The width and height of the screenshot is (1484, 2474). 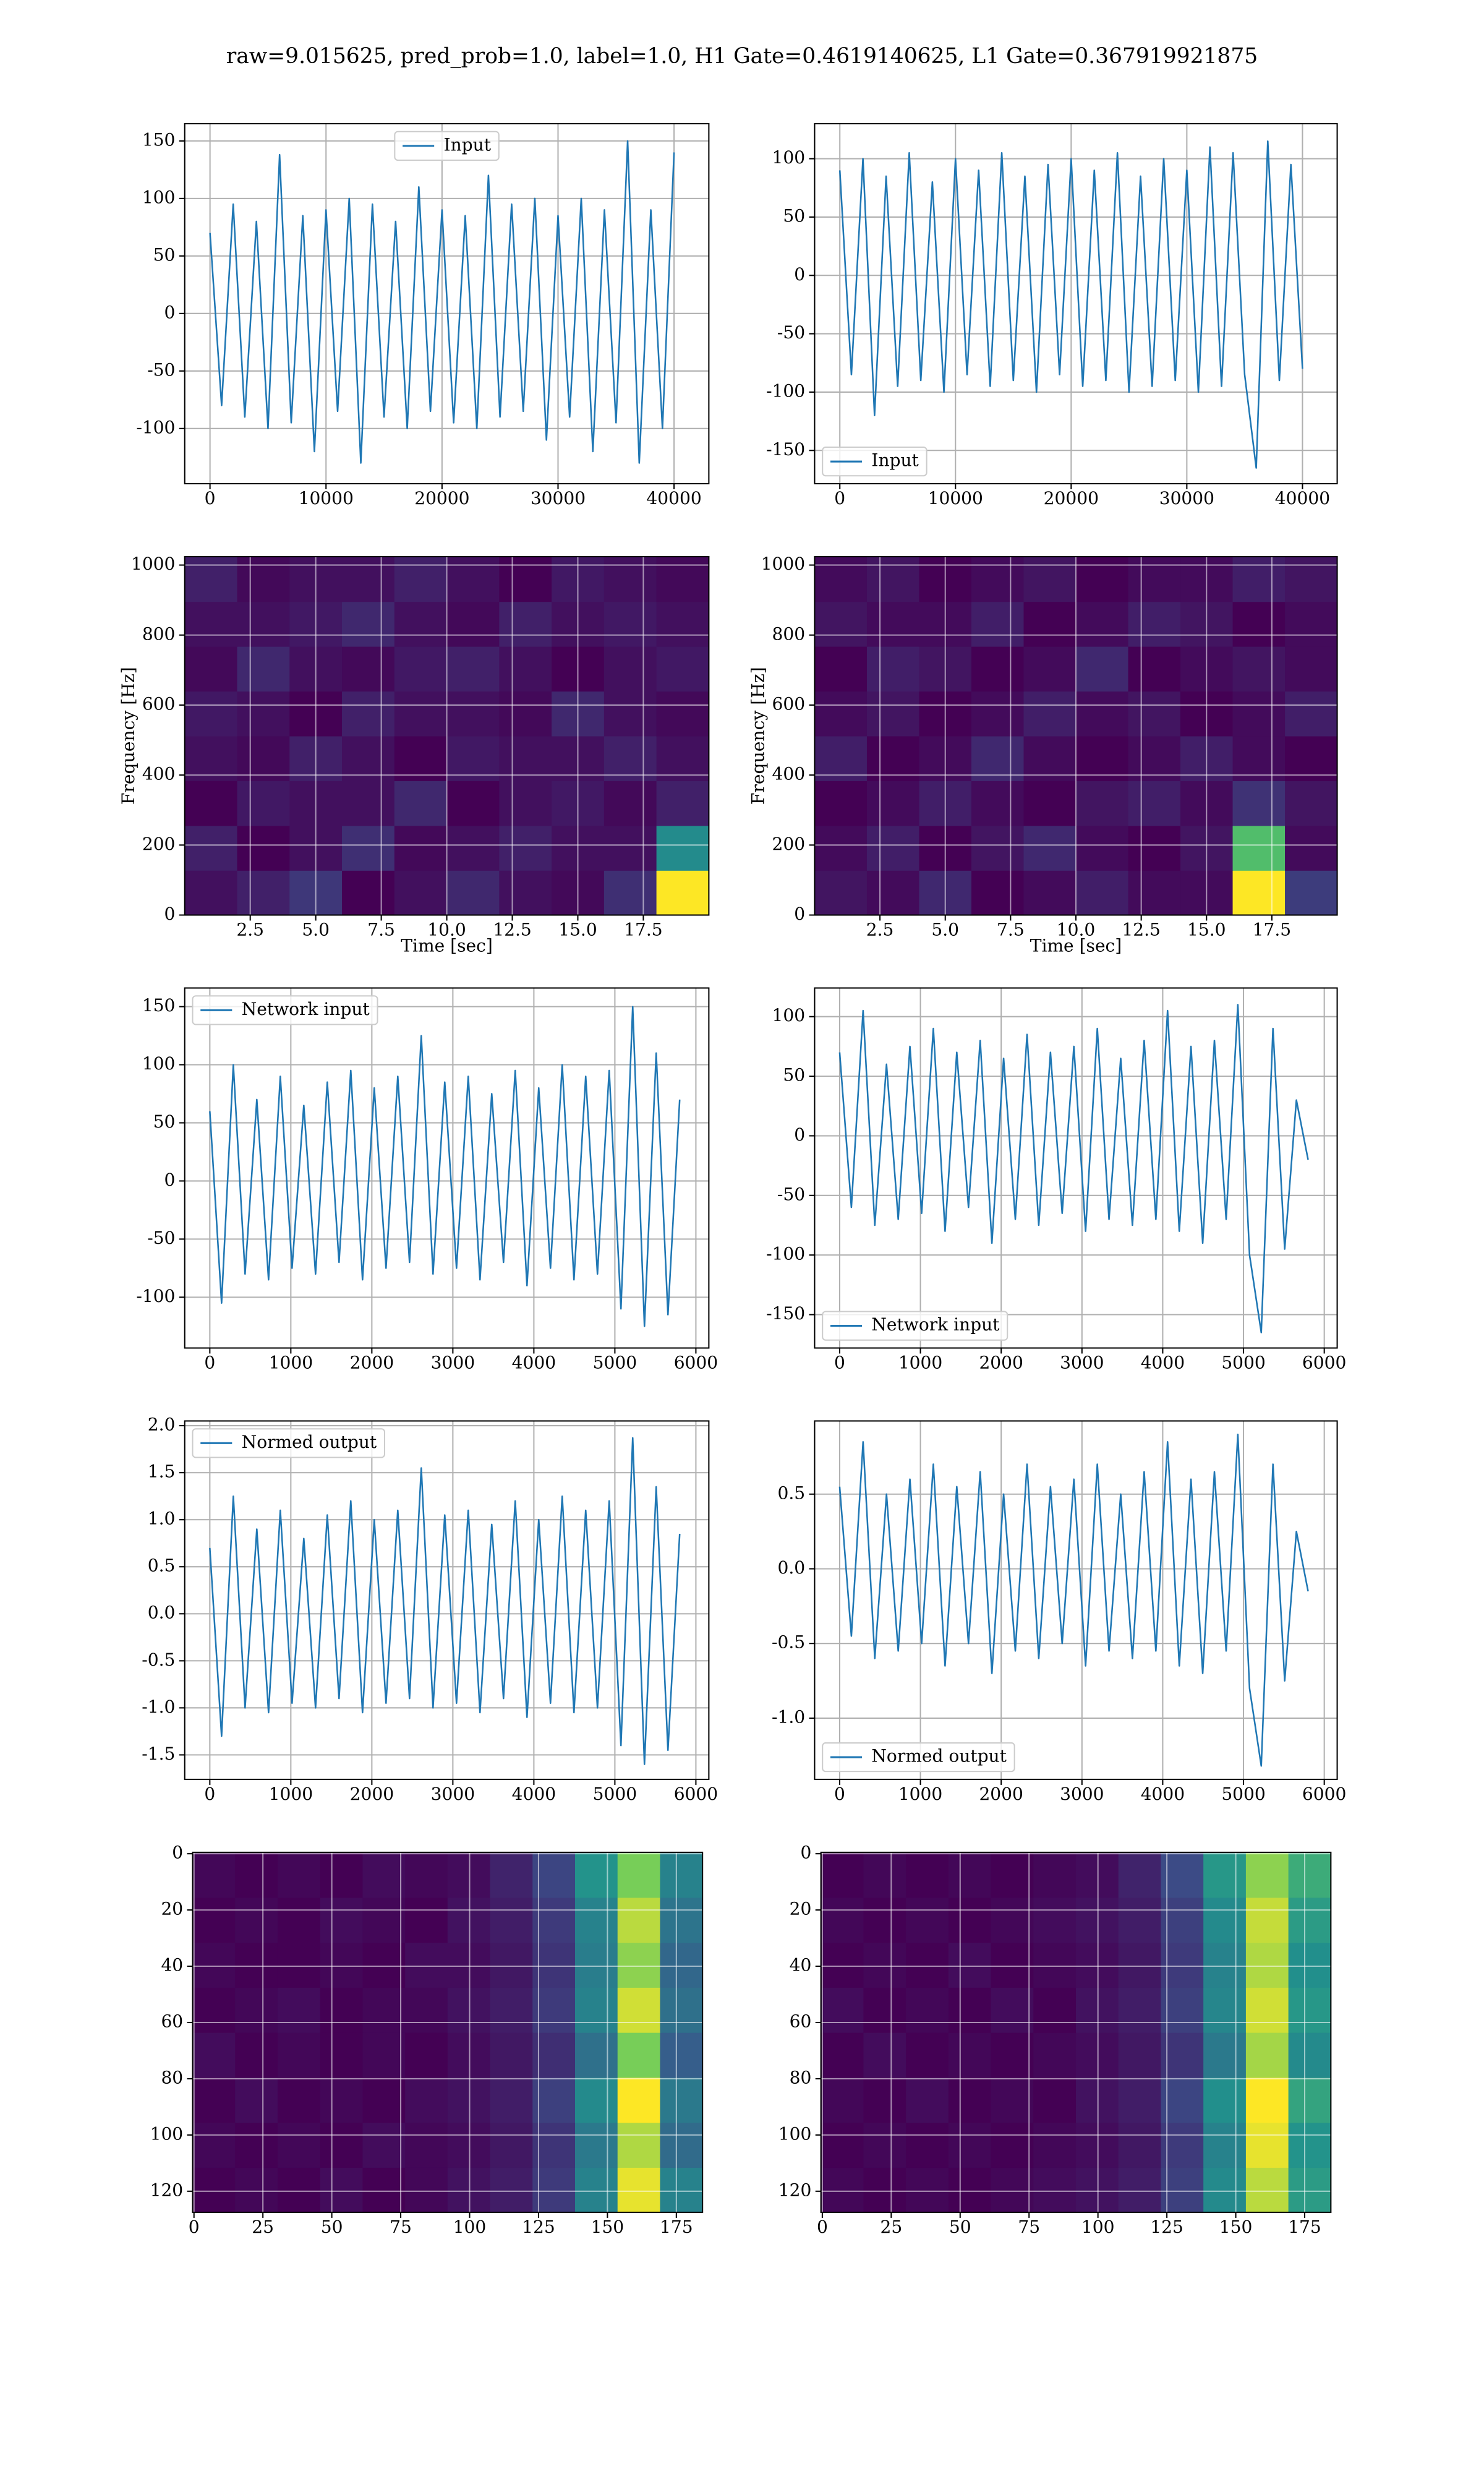 What do you see at coordinates (309, 1442) in the screenshot?
I see `legend-label: Normed output` at bounding box center [309, 1442].